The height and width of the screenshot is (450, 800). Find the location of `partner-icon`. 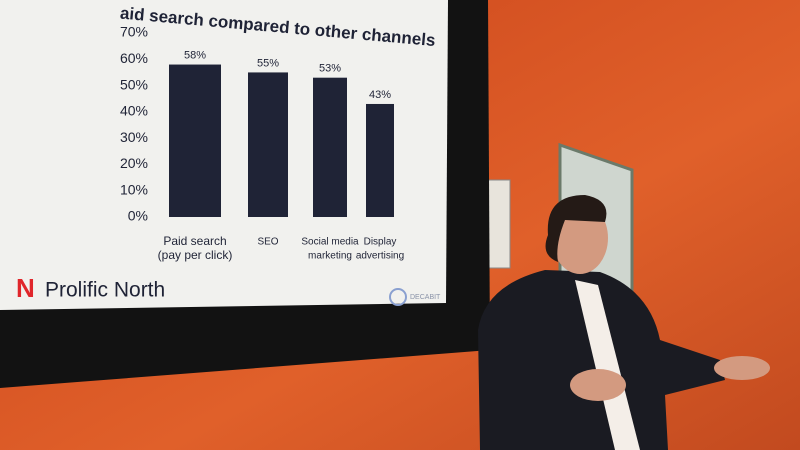

partner-icon is located at coordinates (398, 297).